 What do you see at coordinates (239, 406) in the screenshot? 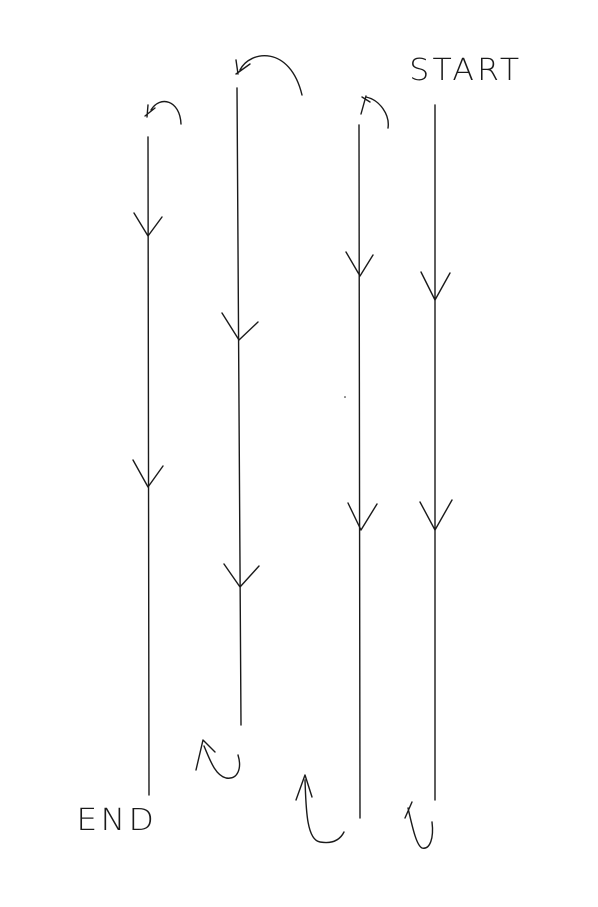
I see `column-2-line` at bounding box center [239, 406].